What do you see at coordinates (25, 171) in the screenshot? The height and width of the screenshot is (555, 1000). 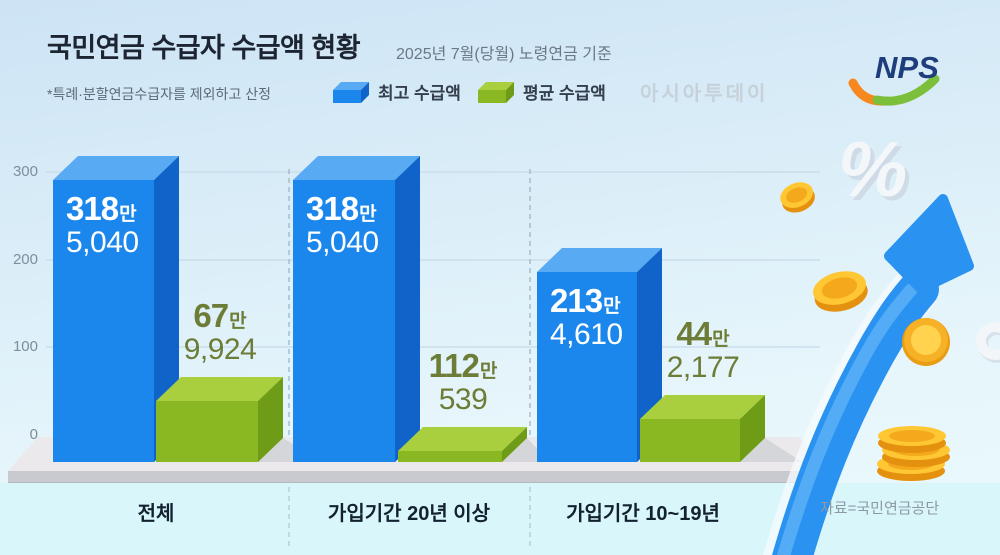 I see `y-tick-300: 300` at bounding box center [25, 171].